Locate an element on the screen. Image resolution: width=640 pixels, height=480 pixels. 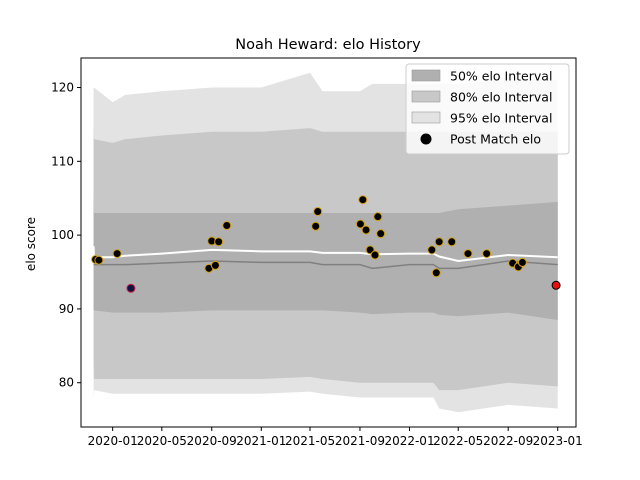
post-match-points is located at coordinates (326, 244).